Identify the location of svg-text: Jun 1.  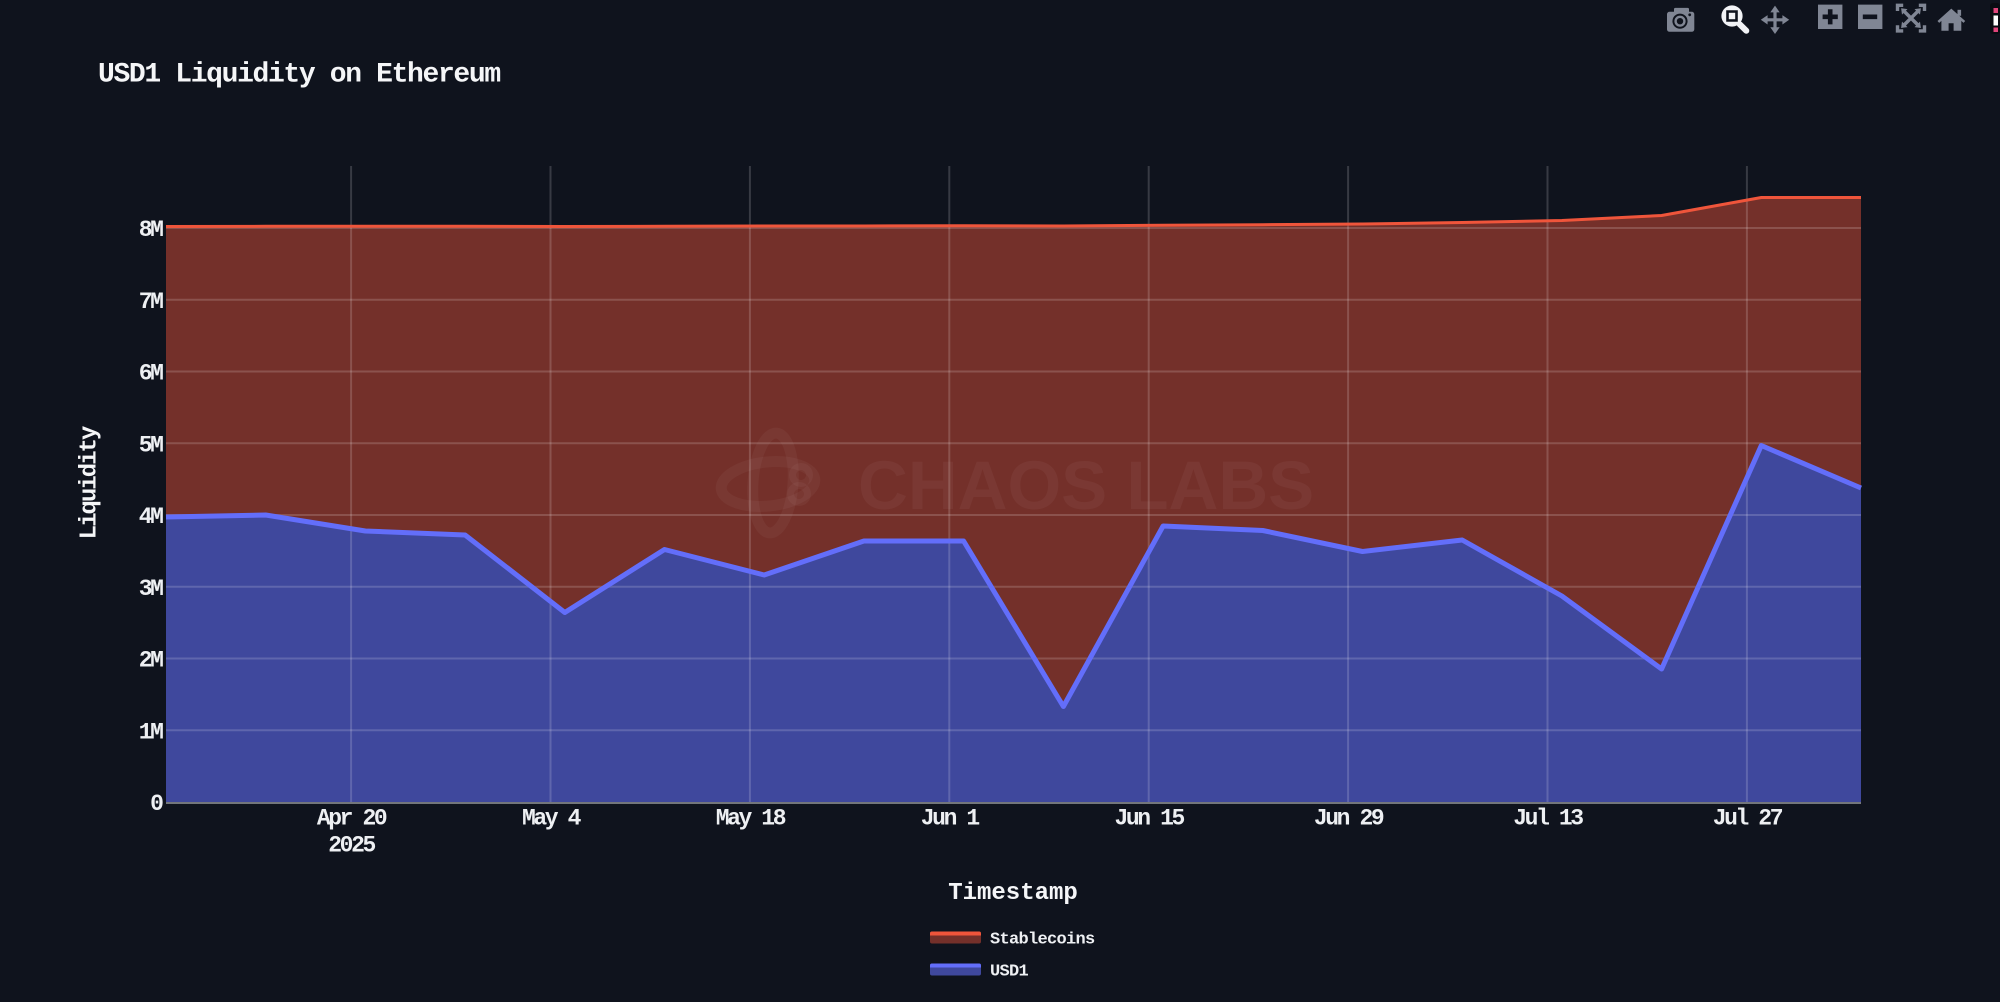
(950, 819).